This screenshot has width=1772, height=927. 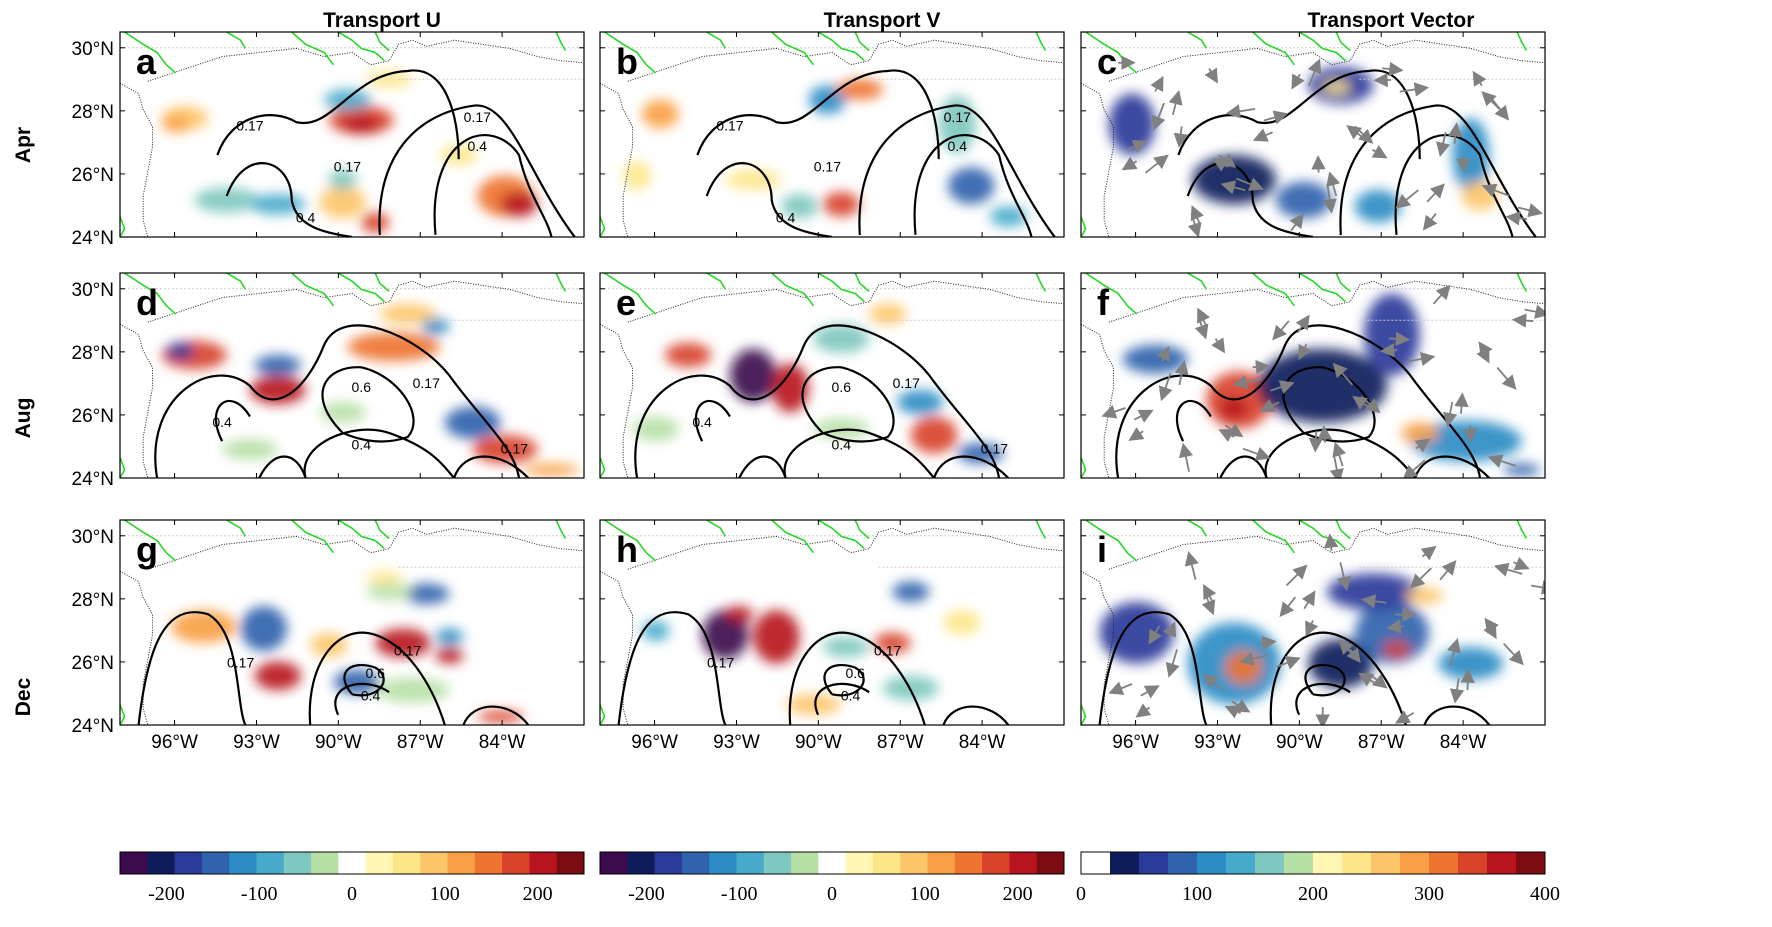 What do you see at coordinates (256, 742) in the screenshot?
I see `x-tick-label: 93°W` at bounding box center [256, 742].